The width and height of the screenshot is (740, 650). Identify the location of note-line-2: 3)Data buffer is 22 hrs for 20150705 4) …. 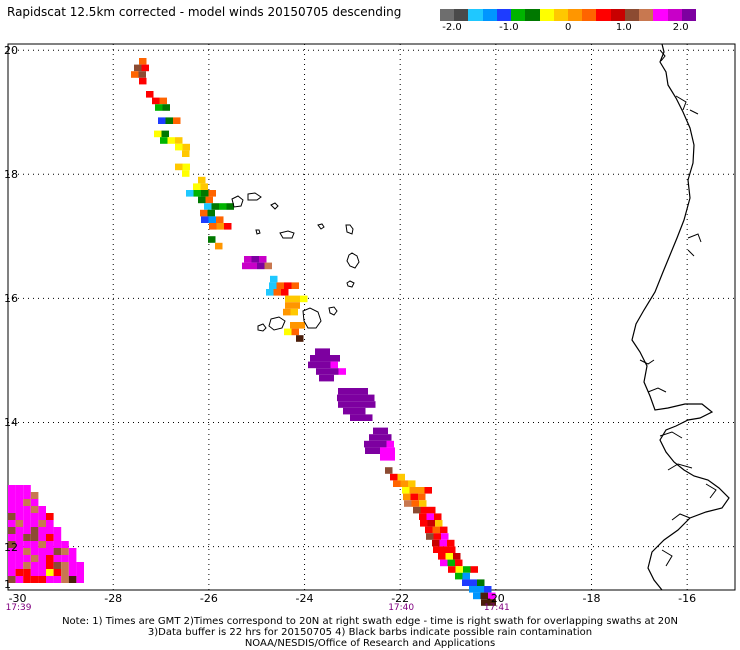
(370, 632).